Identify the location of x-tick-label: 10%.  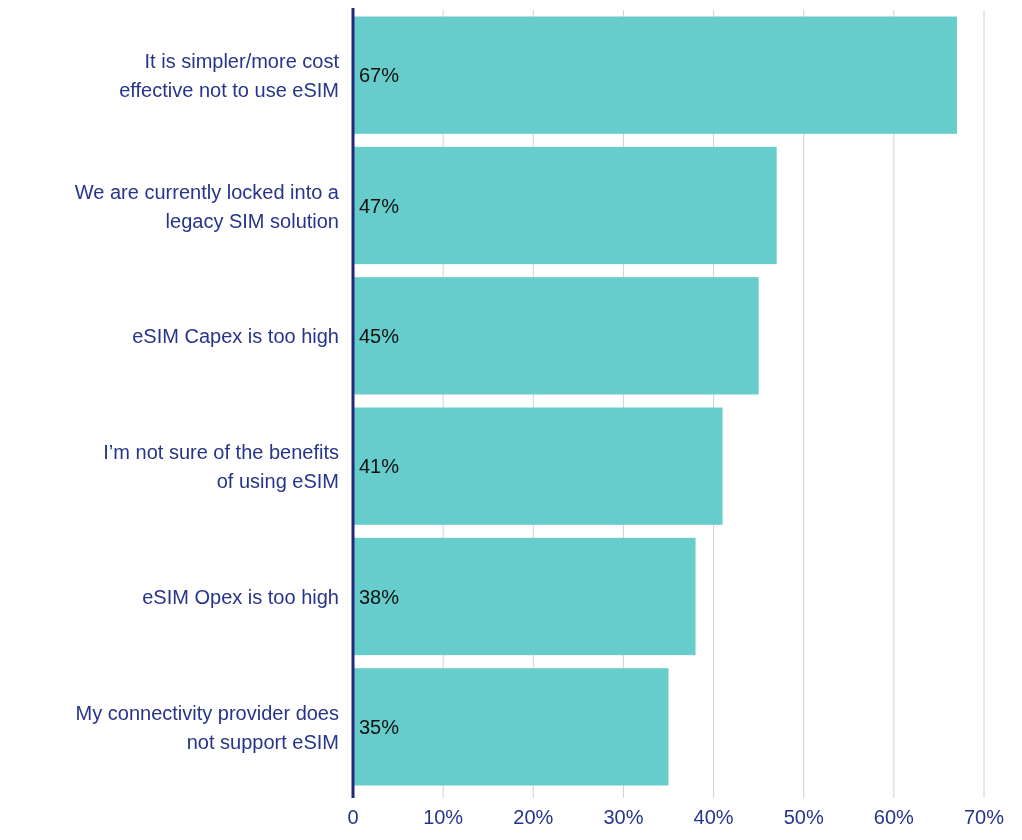
(443, 817).